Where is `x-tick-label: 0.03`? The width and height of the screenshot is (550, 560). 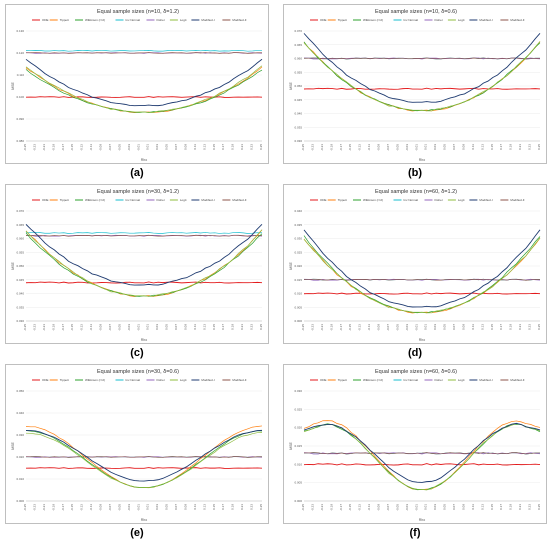
x-tick-label: 0.03 is located at coordinates (157, 147).